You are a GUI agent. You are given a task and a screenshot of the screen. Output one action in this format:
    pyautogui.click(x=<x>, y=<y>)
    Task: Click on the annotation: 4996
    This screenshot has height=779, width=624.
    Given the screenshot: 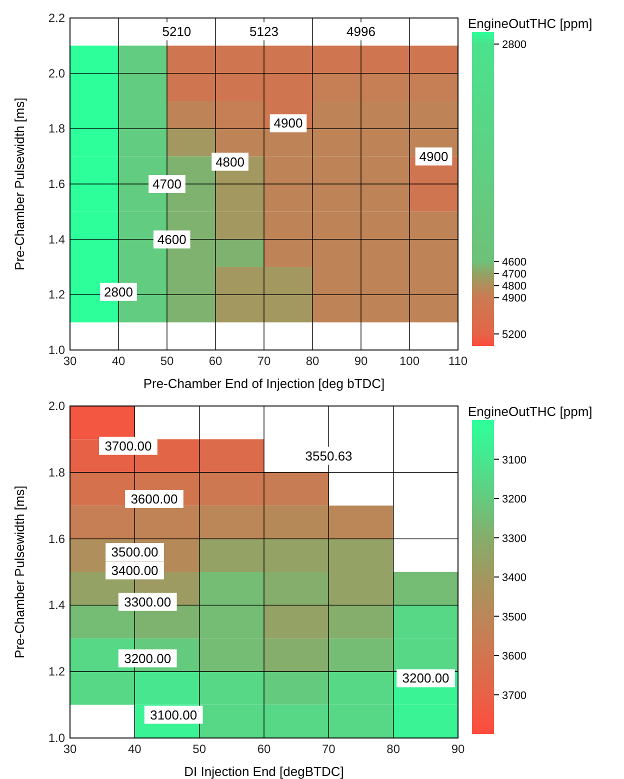 What is the action you would take?
    pyautogui.click(x=361, y=31)
    